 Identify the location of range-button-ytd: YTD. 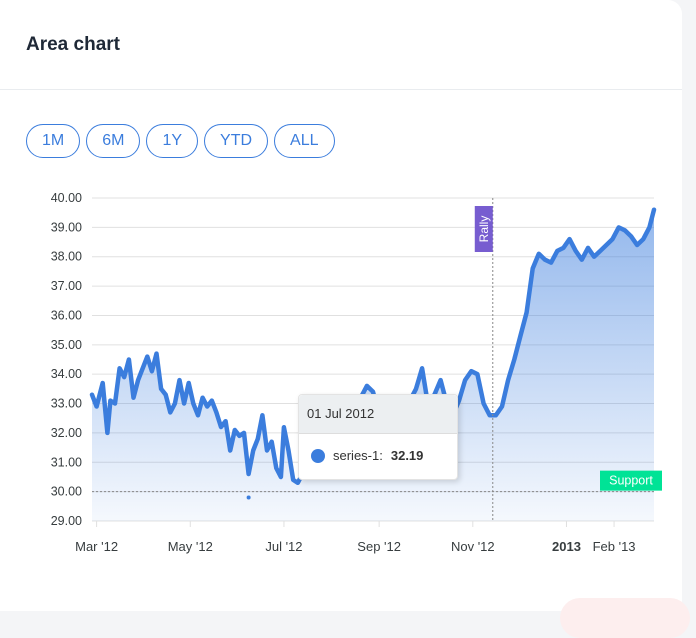
(236, 141).